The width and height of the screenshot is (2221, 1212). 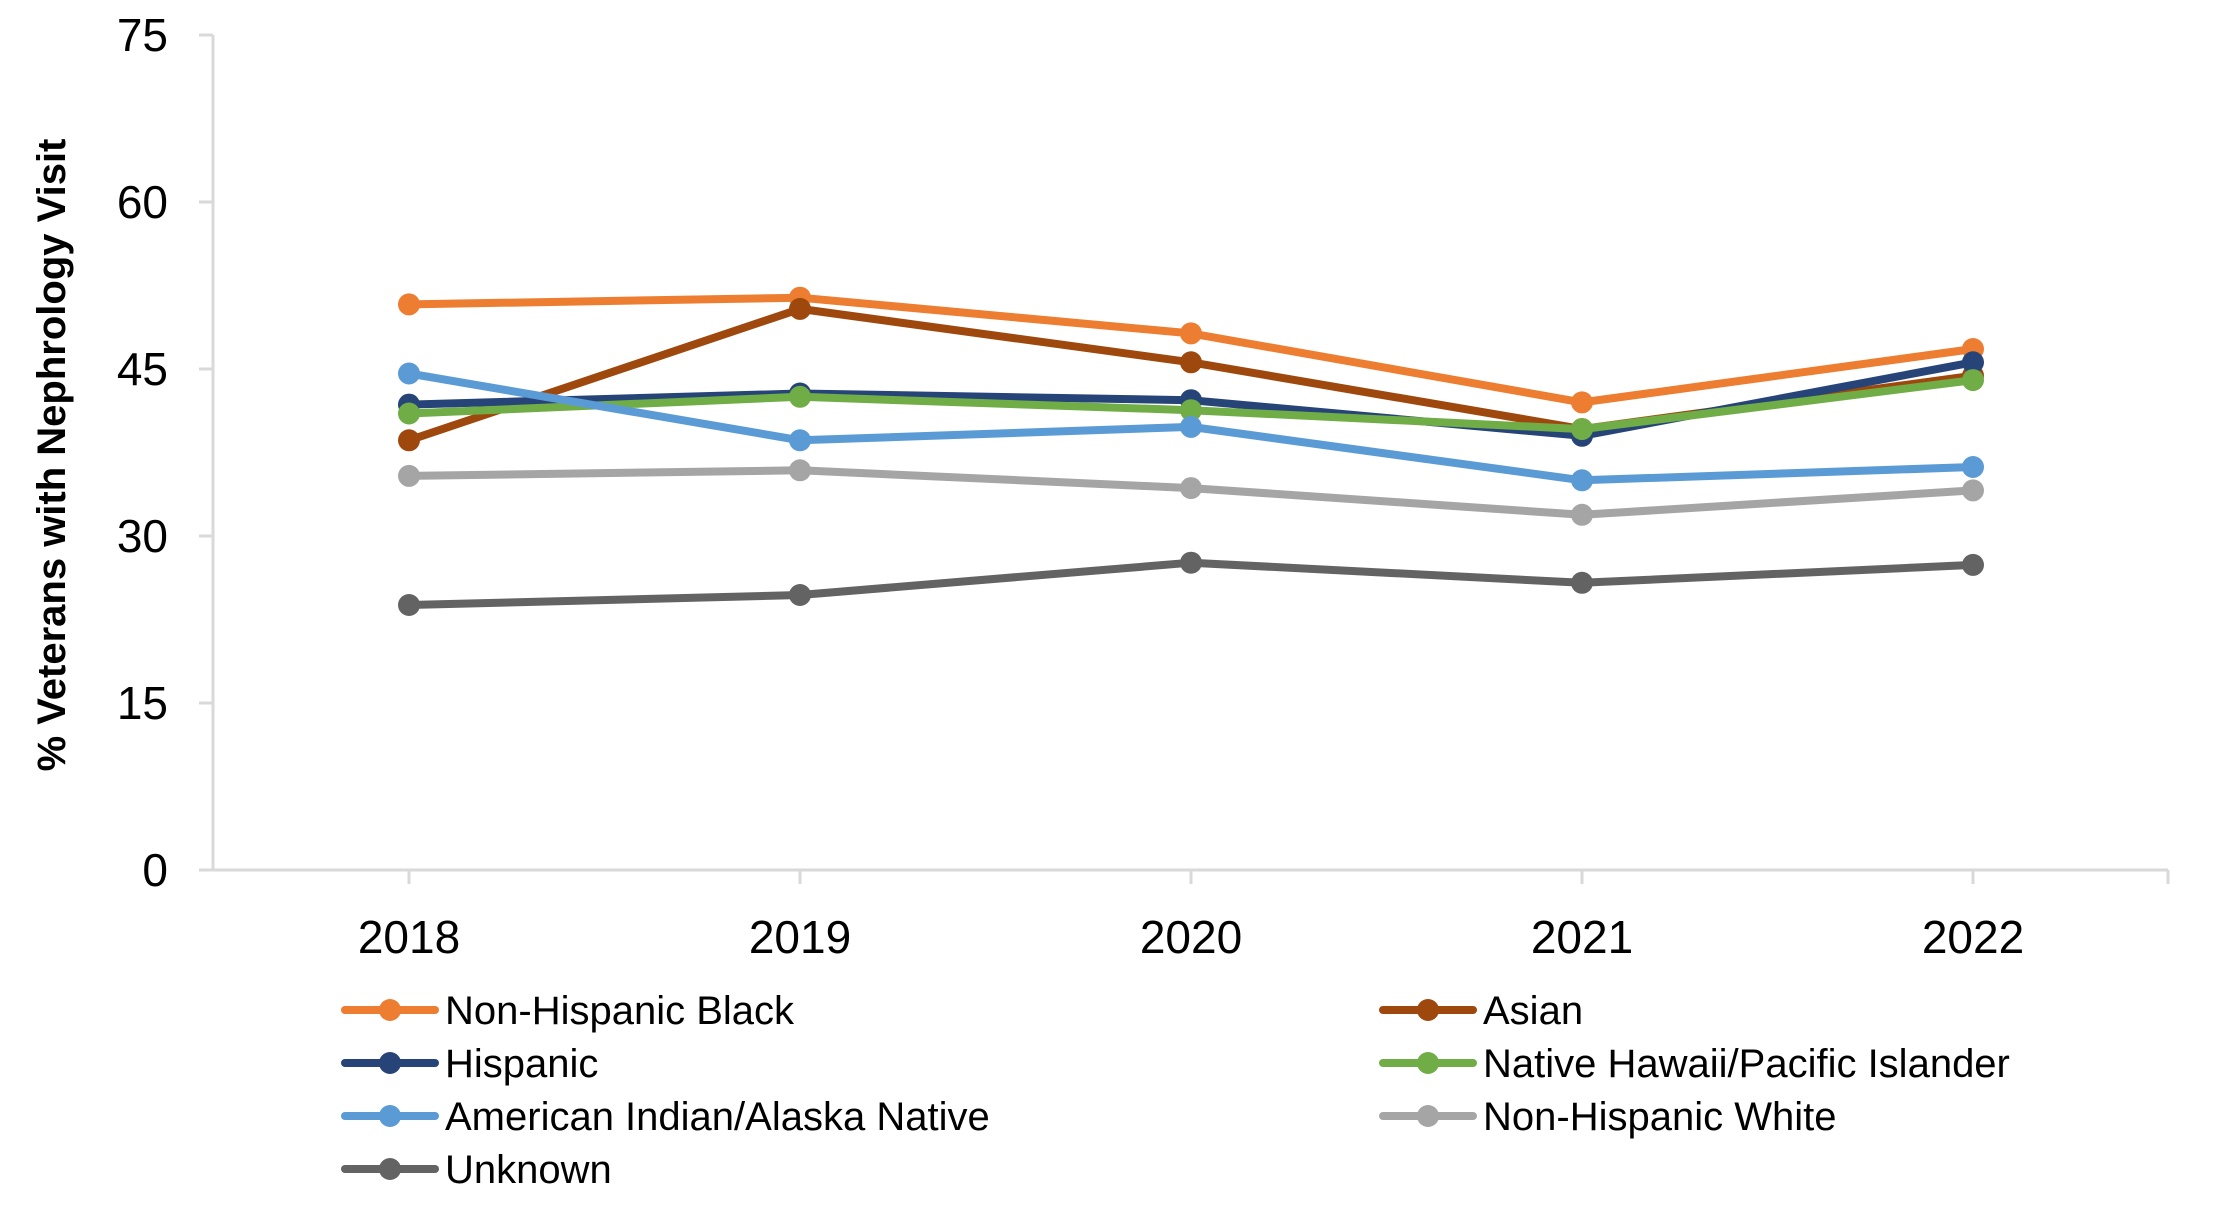 I want to click on legend-item: Asian, so click(x=1483, y=1011).